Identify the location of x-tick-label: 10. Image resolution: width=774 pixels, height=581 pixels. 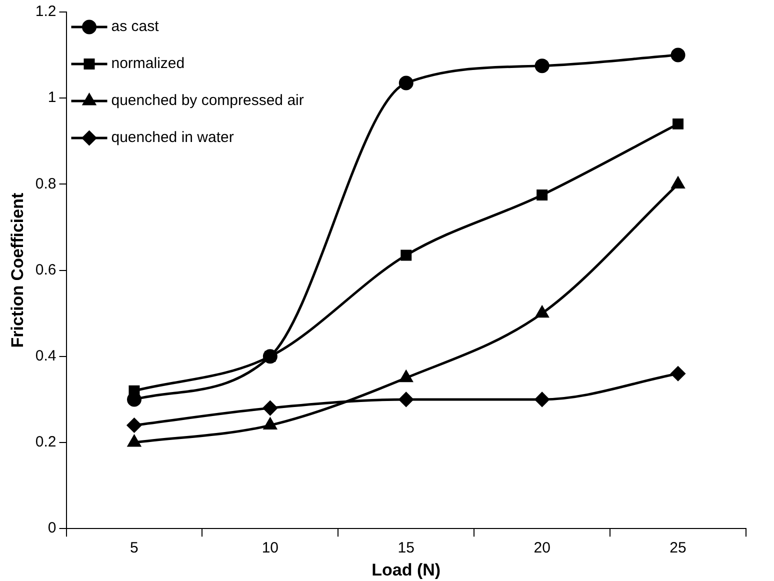
(270, 548).